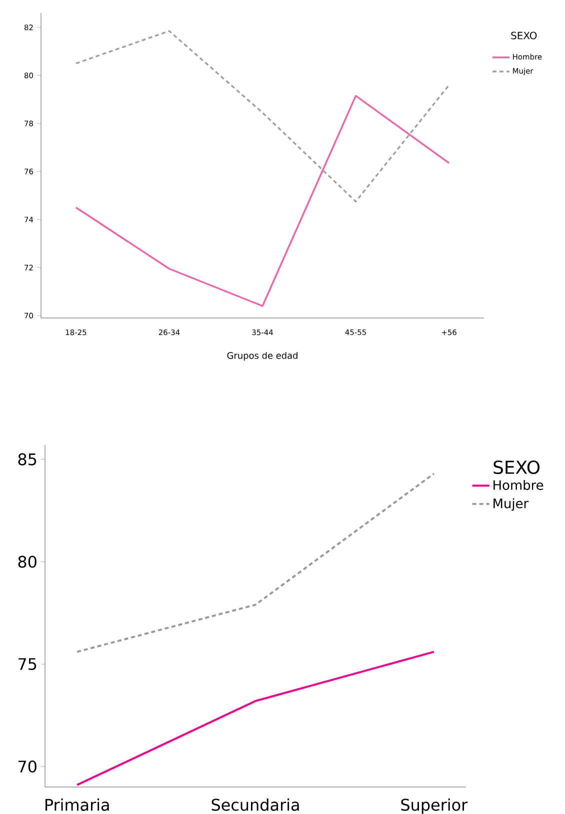 This screenshot has width=565, height=814. What do you see at coordinates (27, 459) in the screenshot?
I see `y-tick-label: 85` at bounding box center [27, 459].